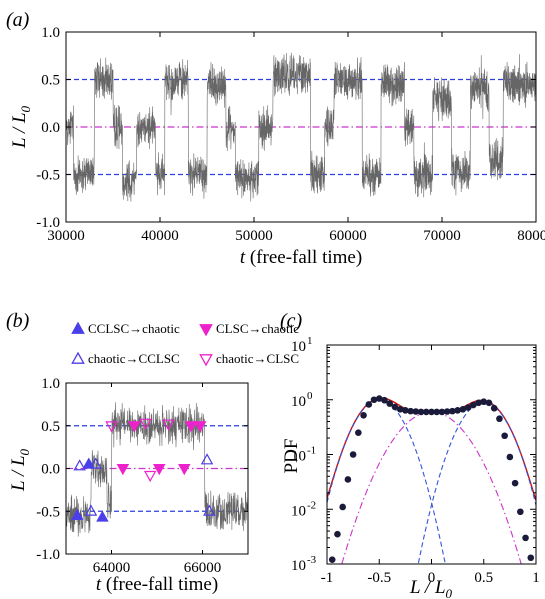 This screenshot has height=599, width=545. I want to click on panel-a-y-axis-title: L / L0, so click(21, 127).